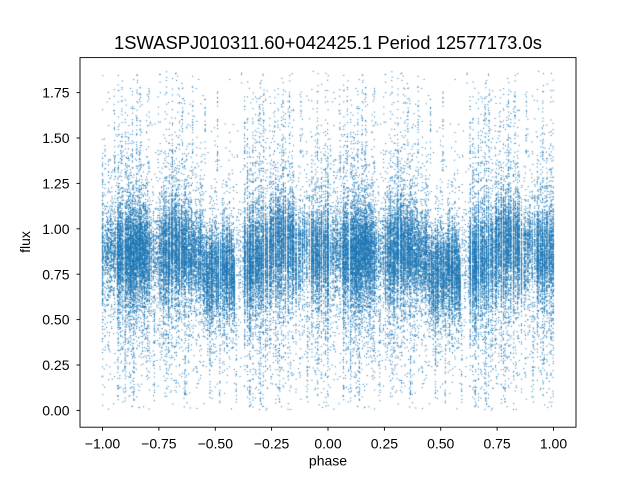  I want to click on svg-text: −0.25, so click(272, 443).